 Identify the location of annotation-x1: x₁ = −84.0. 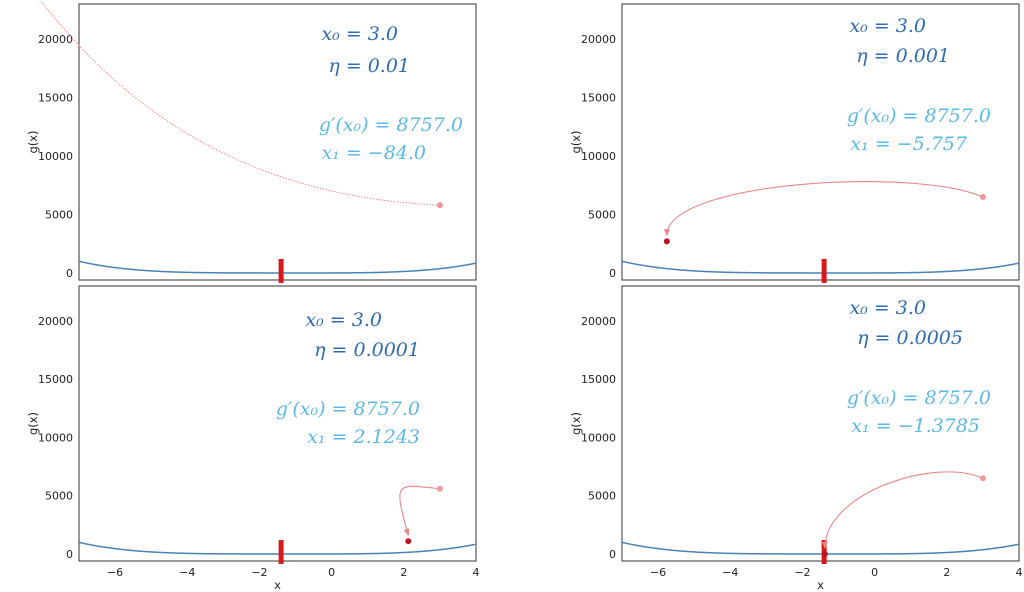
(373, 153).